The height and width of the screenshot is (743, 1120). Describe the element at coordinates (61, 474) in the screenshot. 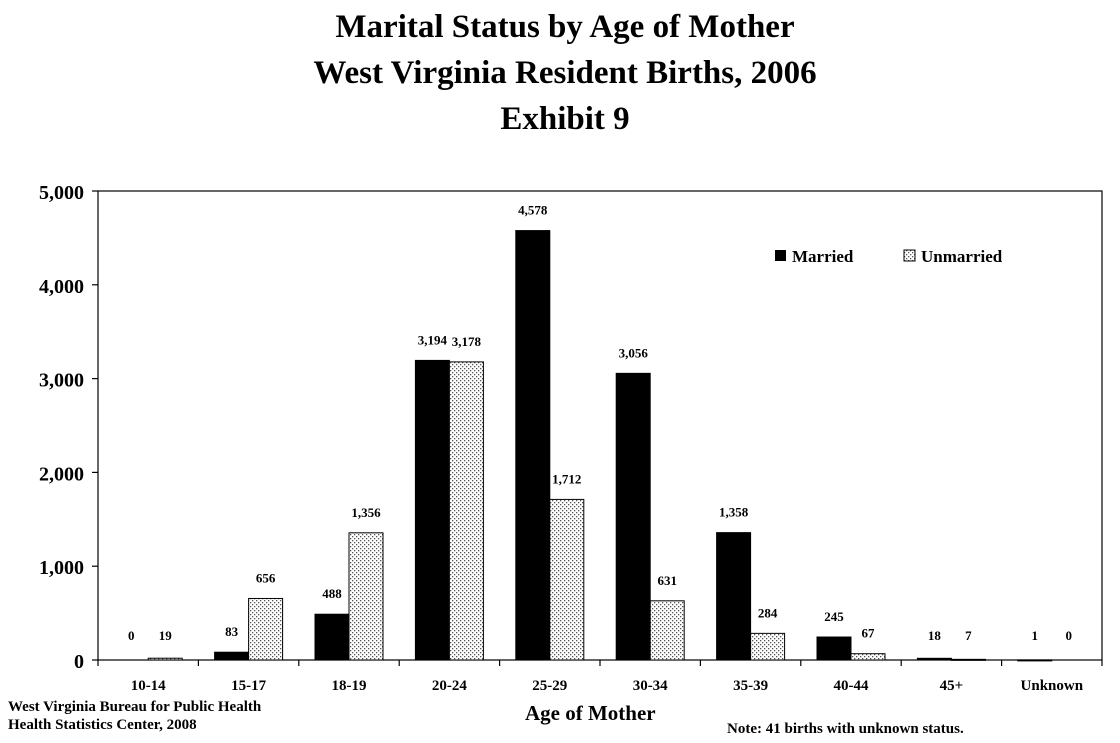

I see `y-tick-label: 2,000` at that location.